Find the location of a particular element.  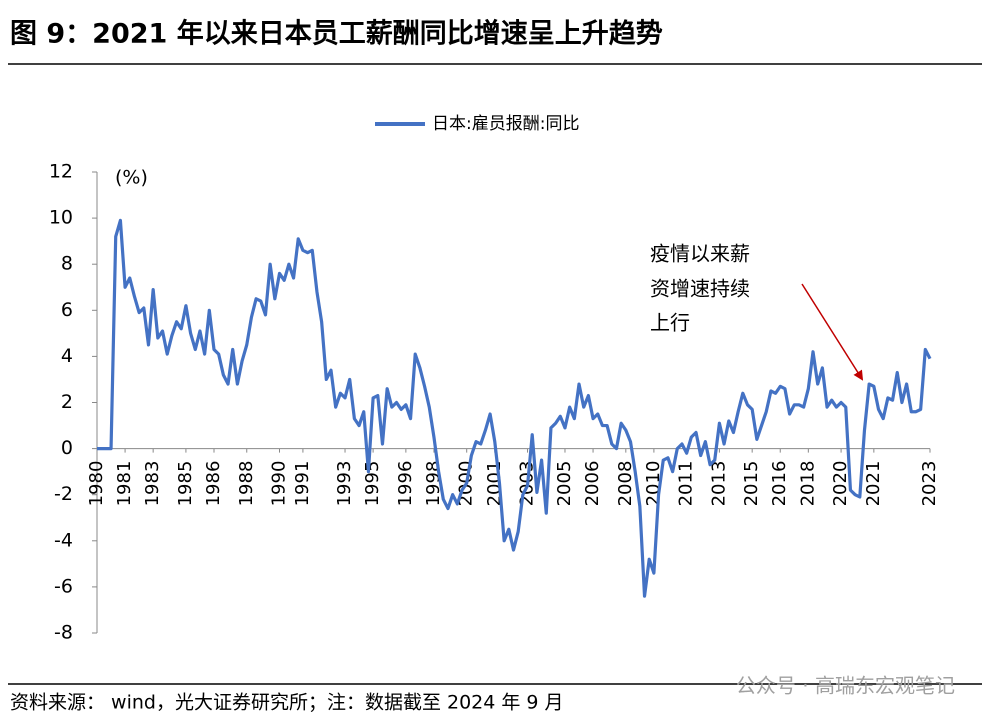

annotation-line: 疫情以来薪 is located at coordinates (700, 254).